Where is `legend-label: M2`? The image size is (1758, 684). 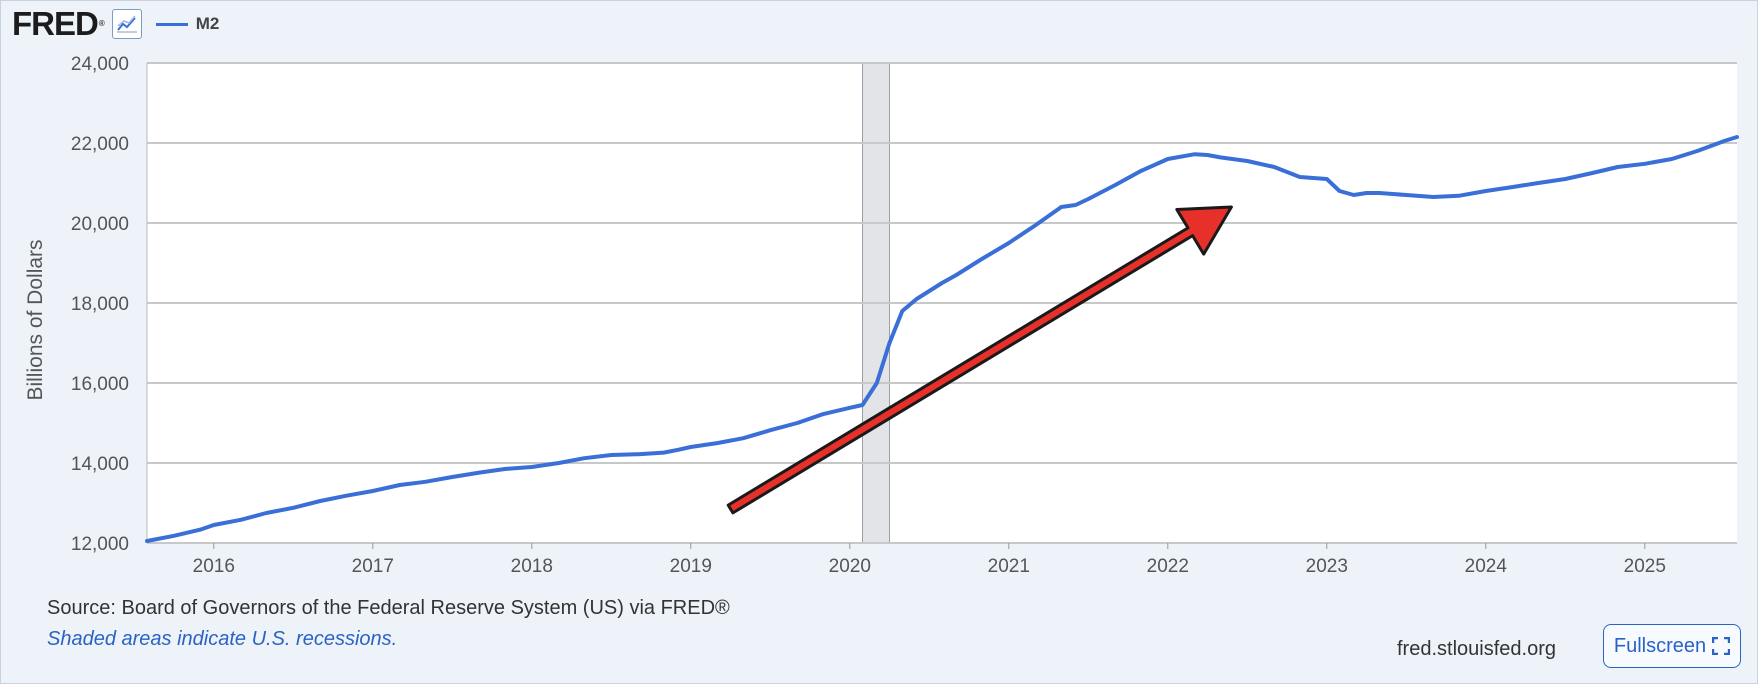 legend-label: M2 is located at coordinates (207, 23).